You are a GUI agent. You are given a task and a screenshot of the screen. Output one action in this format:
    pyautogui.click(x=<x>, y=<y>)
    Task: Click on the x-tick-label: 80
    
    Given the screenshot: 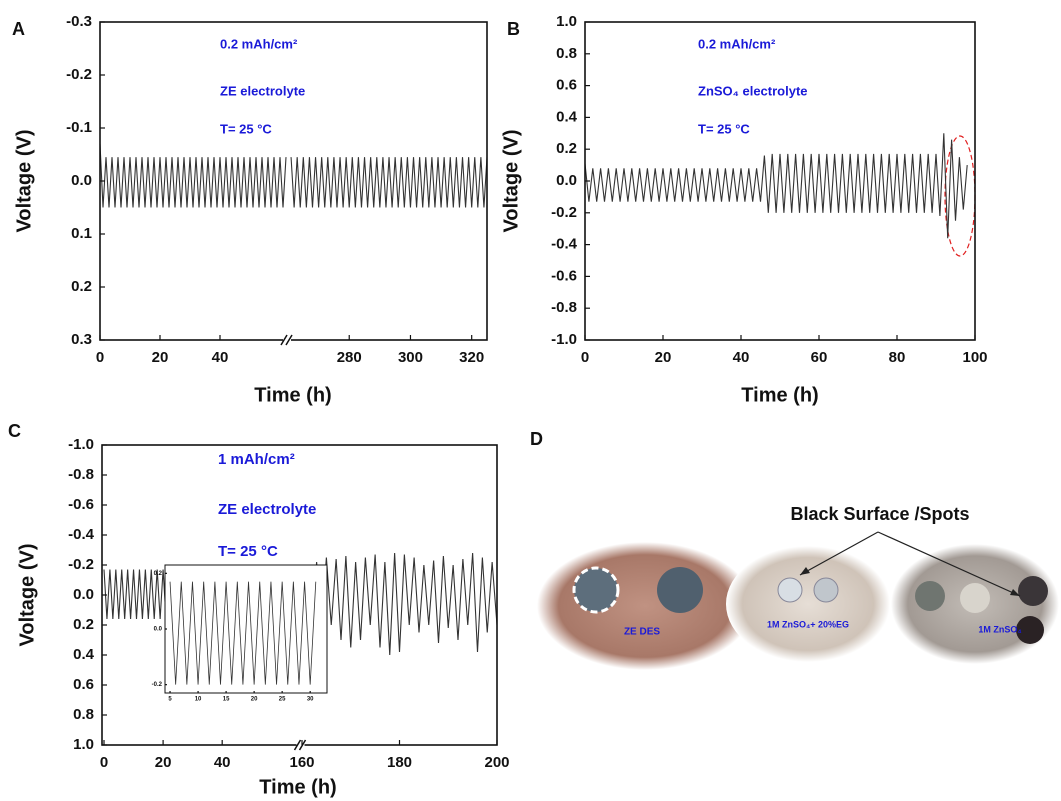 What is the action you would take?
    pyautogui.click(x=897, y=357)
    